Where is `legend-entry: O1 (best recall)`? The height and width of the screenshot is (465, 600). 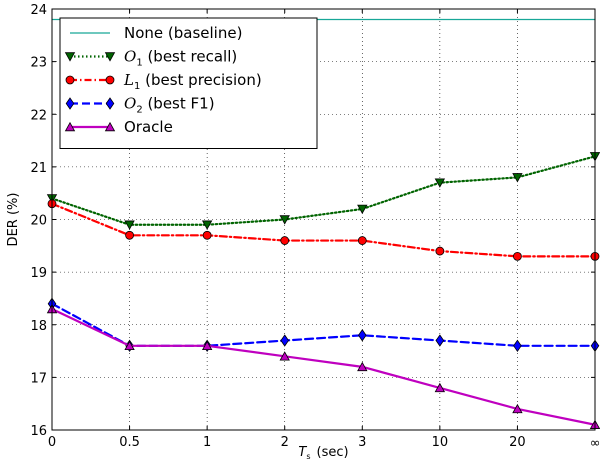
legend-entry: O1 (best recall) is located at coordinates (150, 58).